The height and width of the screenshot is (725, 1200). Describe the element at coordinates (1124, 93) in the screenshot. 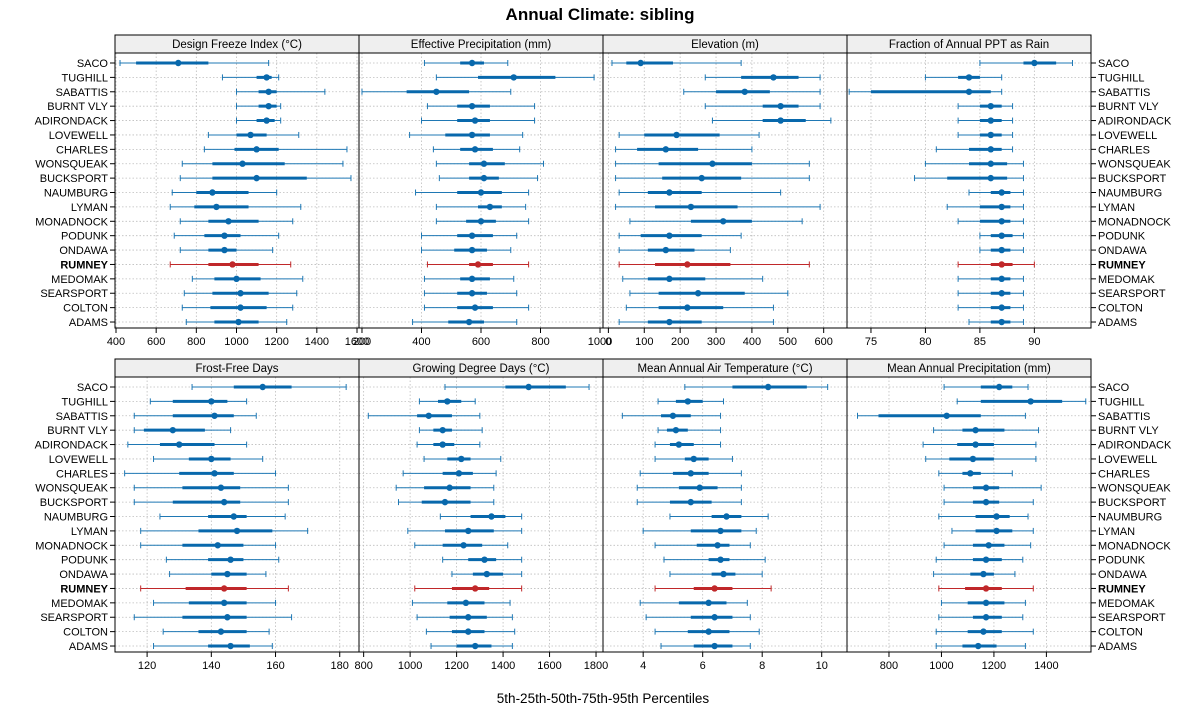

I see `site-label-right: SABATTIS` at that location.